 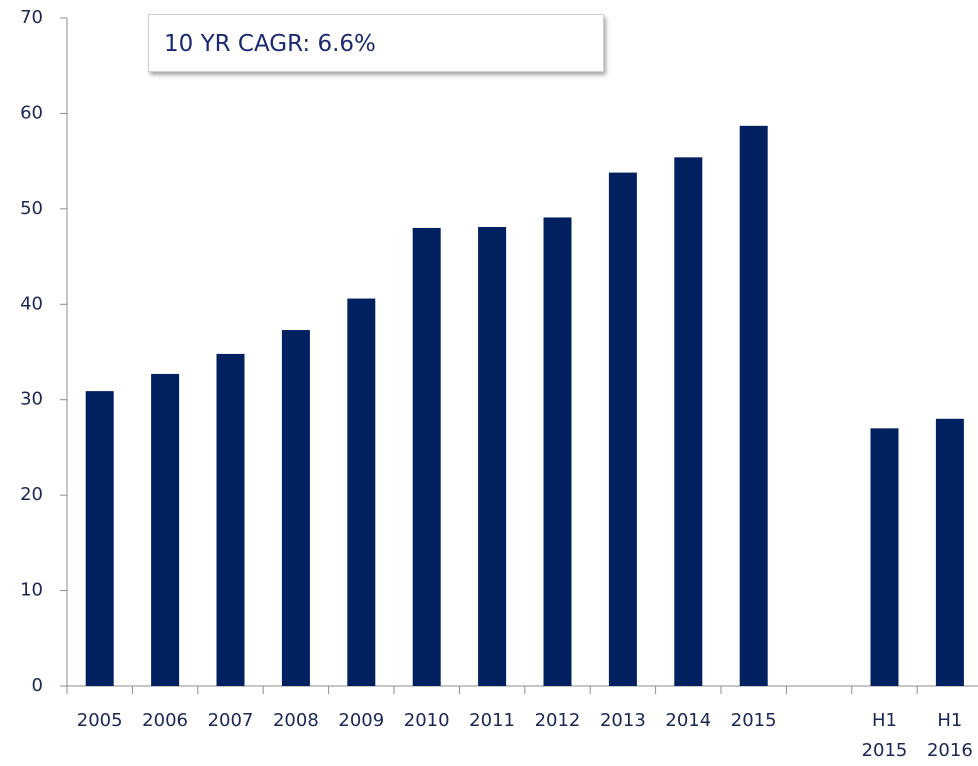 What do you see at coordinates (376, 43) in the screenshot?
I see `annotation: 10 YR CAGR: 6.6%` at bounding box center [376, 43].